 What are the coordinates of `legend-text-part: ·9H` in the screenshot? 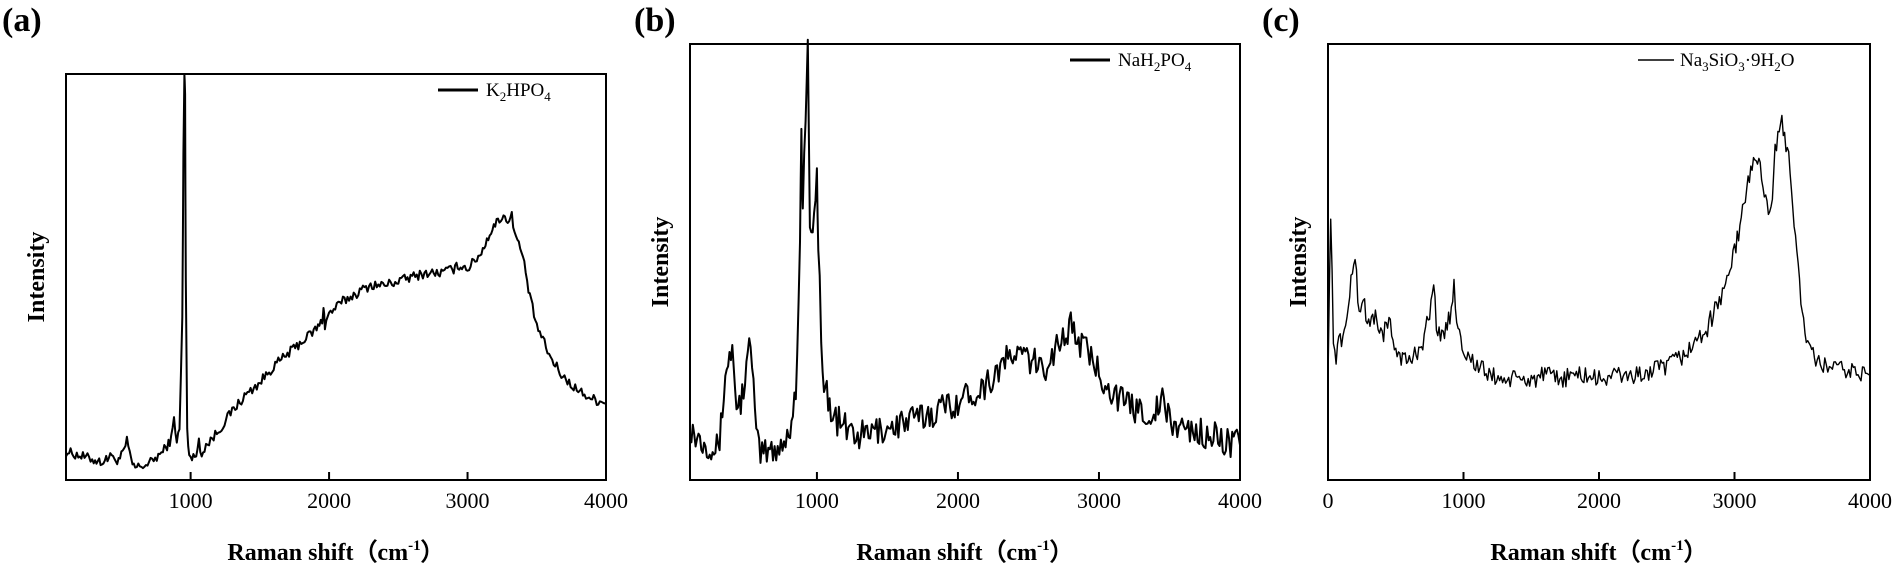 It's located at (1760, 60).